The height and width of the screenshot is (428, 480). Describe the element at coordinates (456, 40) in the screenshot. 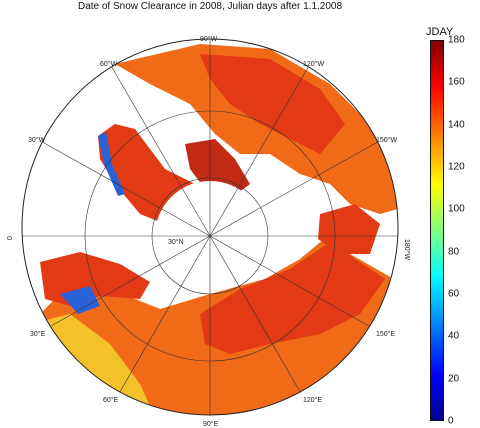

I see `colorbar-tick-180: 180` at that location.